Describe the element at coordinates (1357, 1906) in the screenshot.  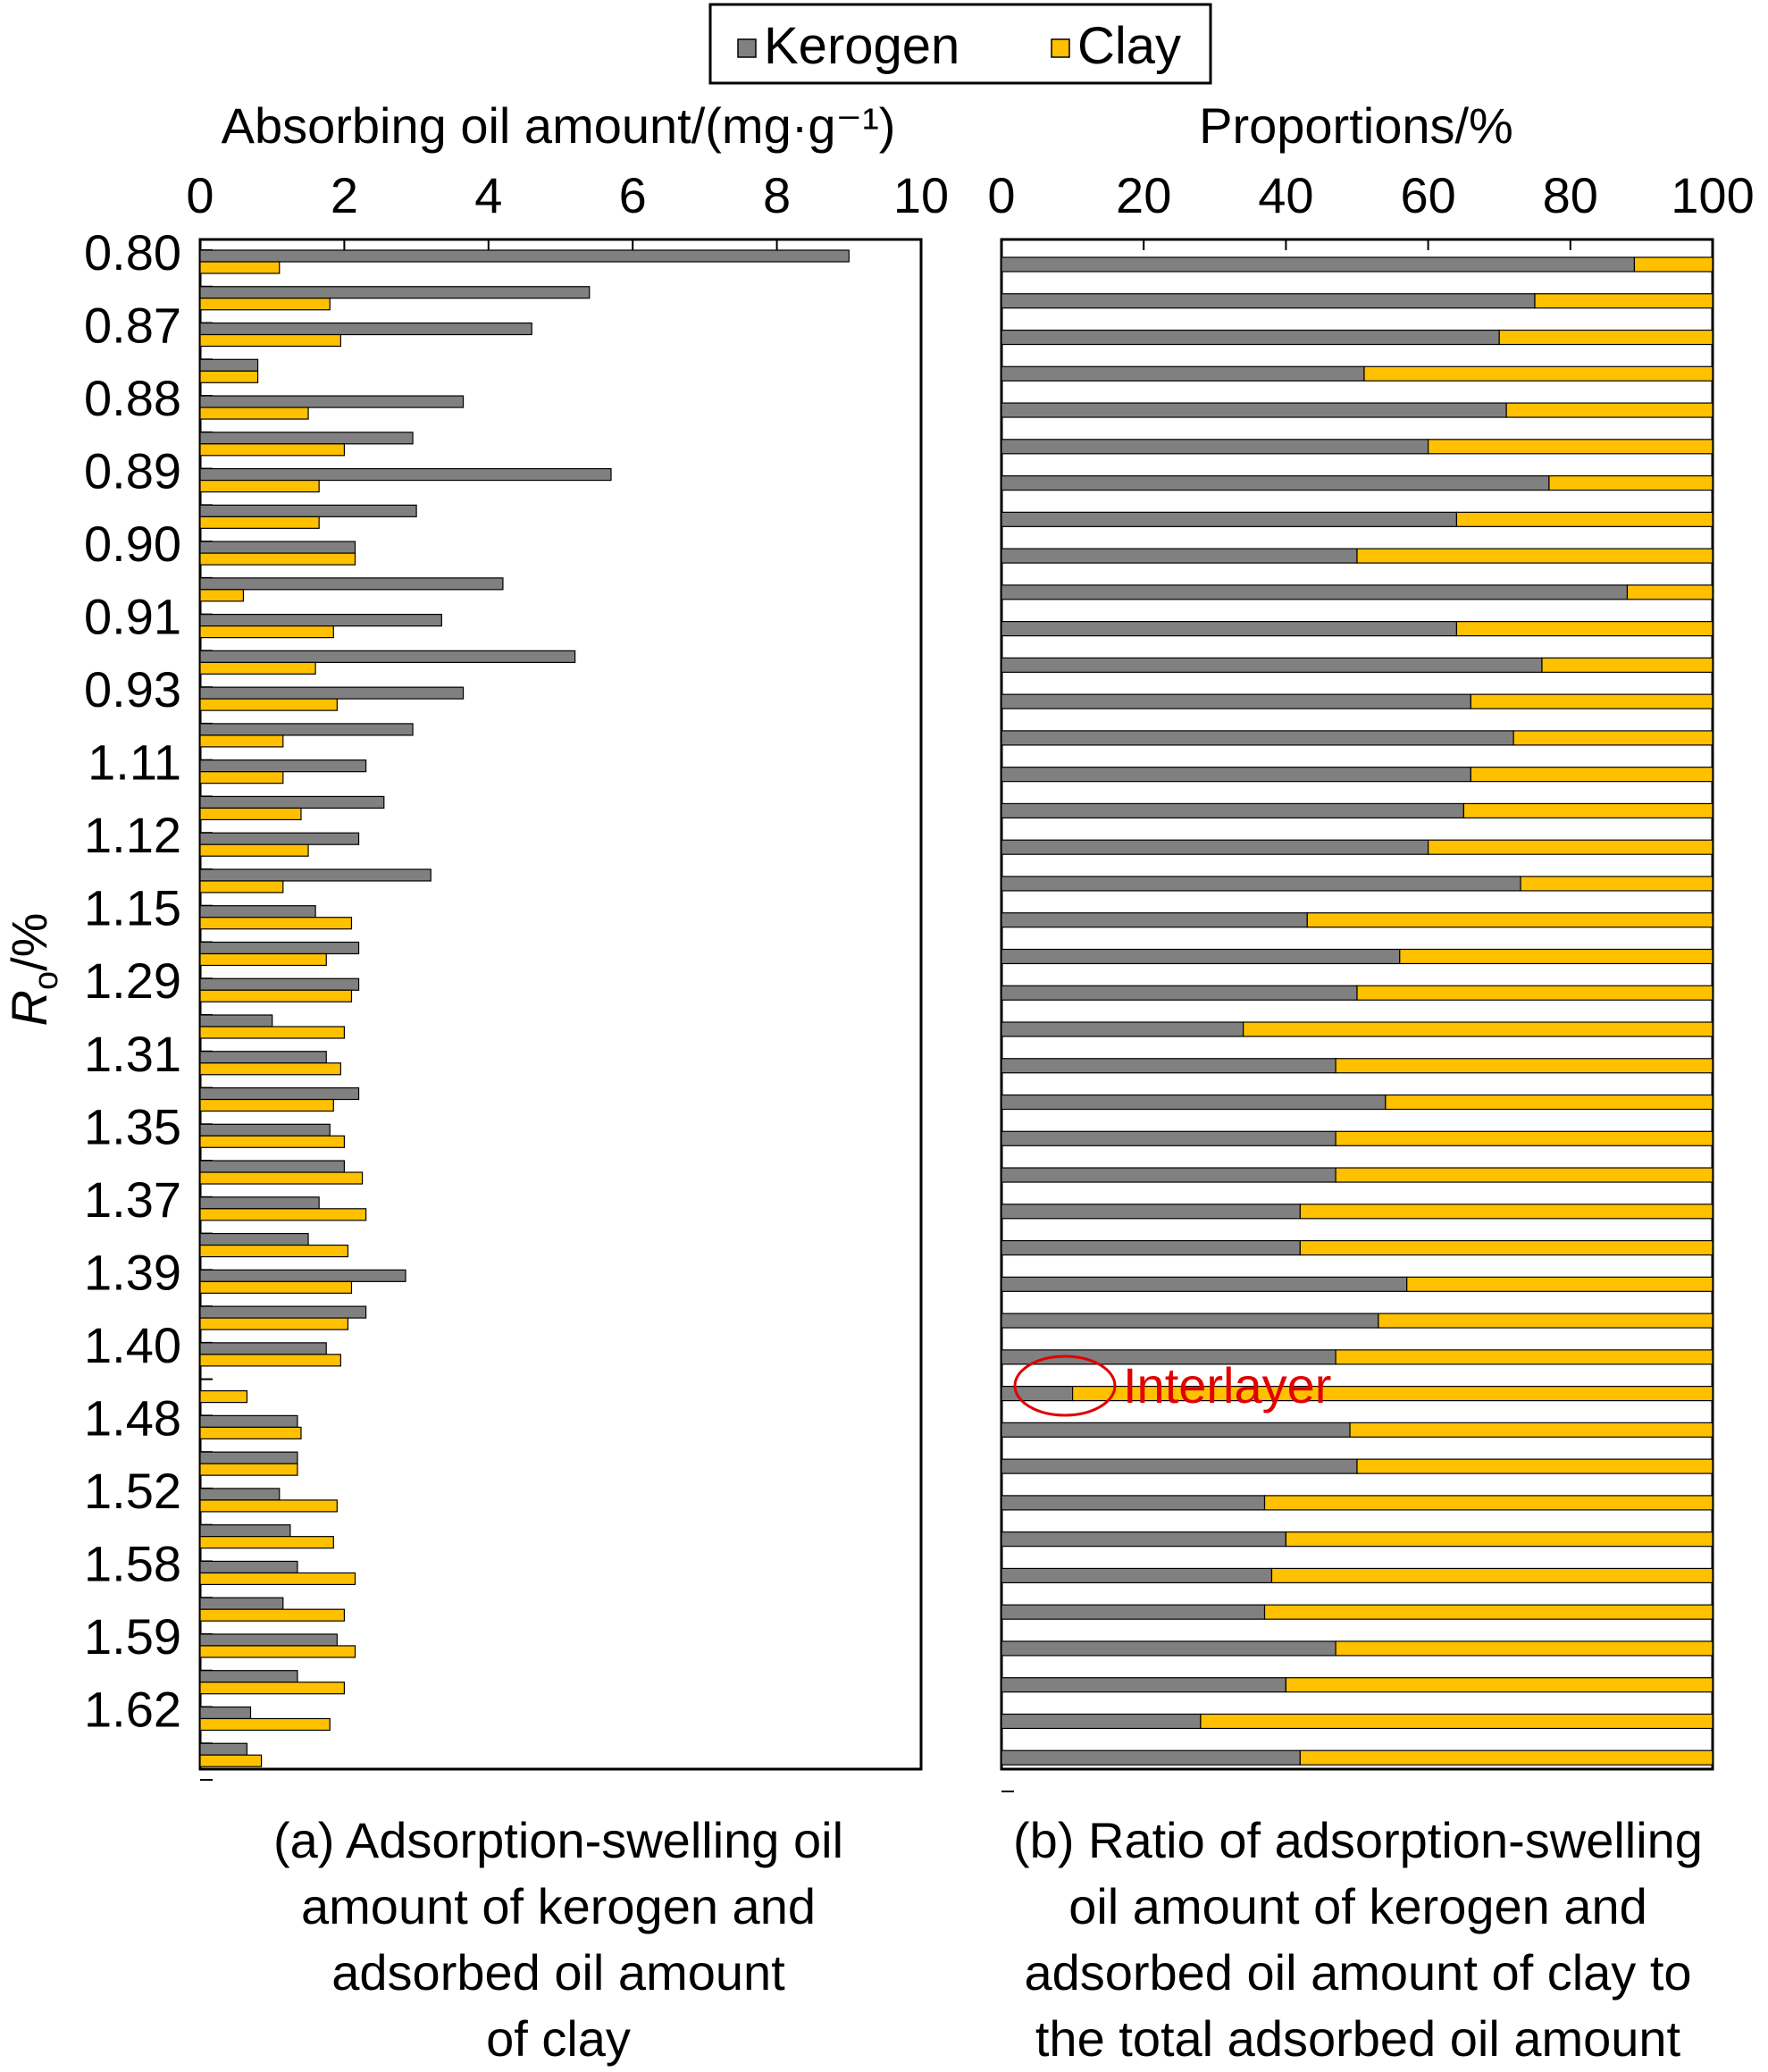
I see `panel-b-caption-line: oil amount of kerogen and` at that location.